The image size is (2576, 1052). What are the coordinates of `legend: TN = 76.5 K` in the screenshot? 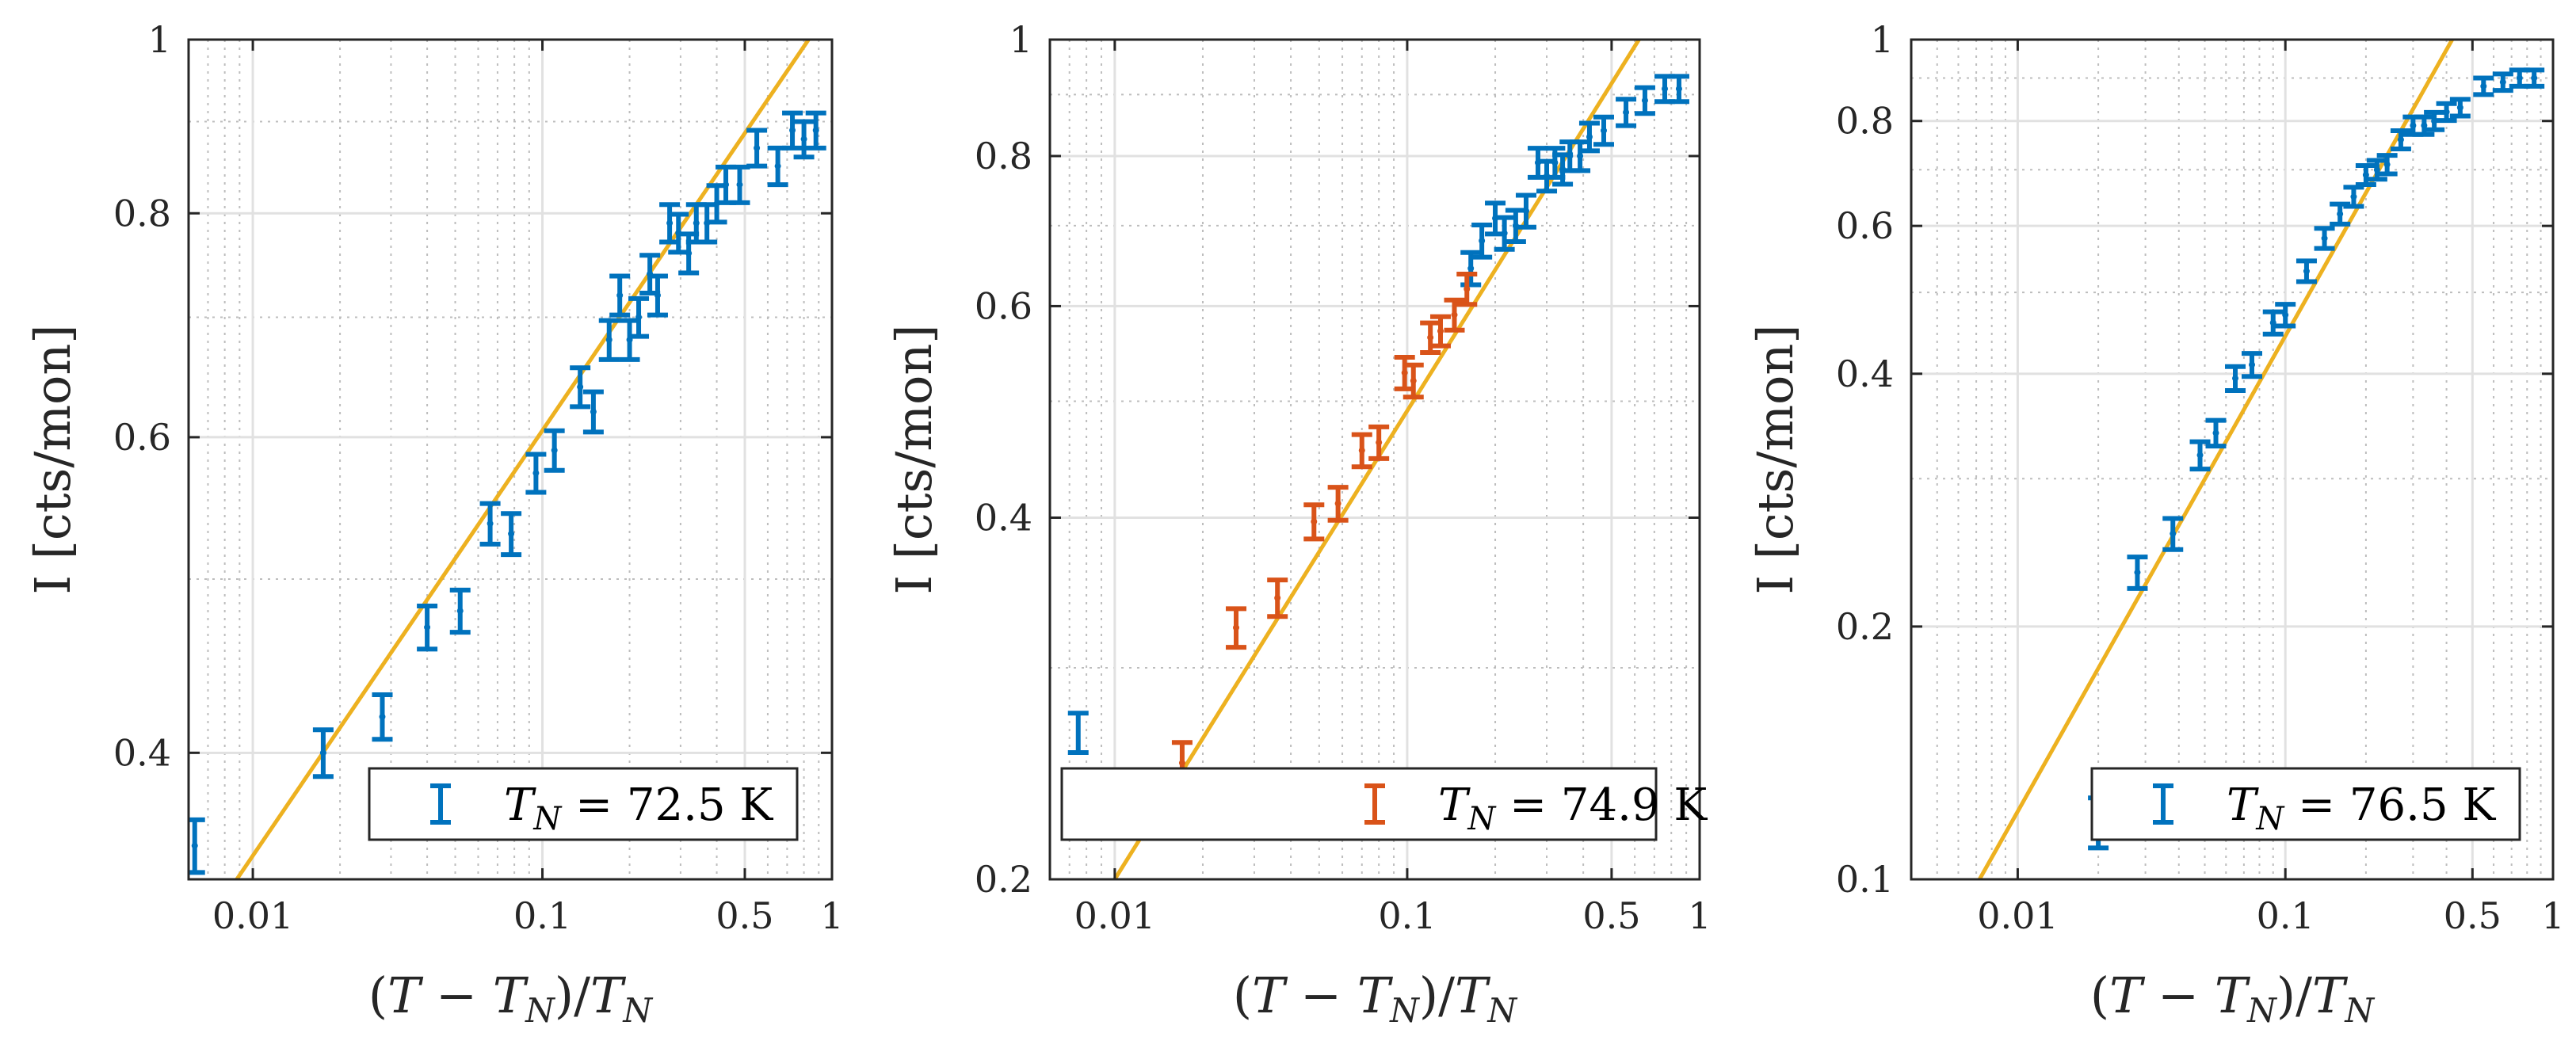 It's located at (2305, 804).